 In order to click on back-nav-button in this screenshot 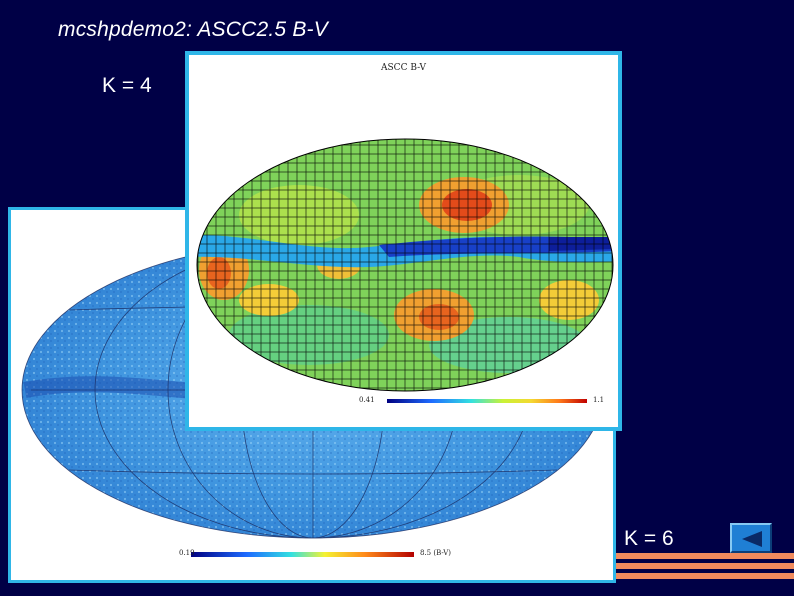, I will do `click(751, 538)`.